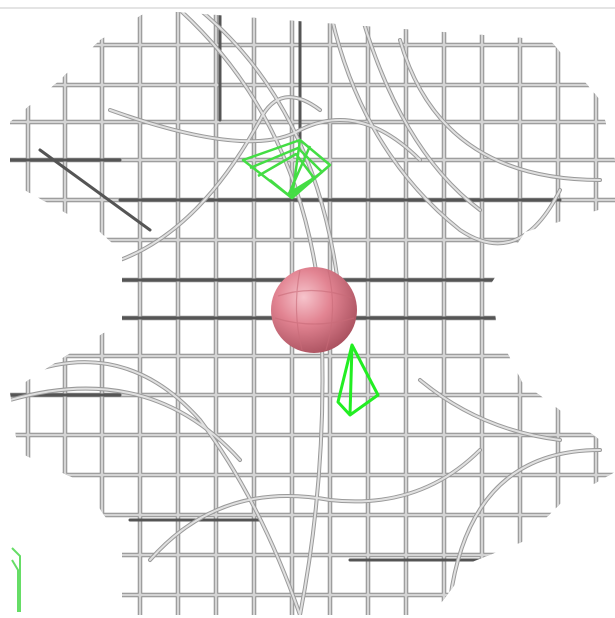 Image resolution: width=615 pixels, height=618 pixels. I want to click on ligand-wireframe-corner, so click(16, 579).